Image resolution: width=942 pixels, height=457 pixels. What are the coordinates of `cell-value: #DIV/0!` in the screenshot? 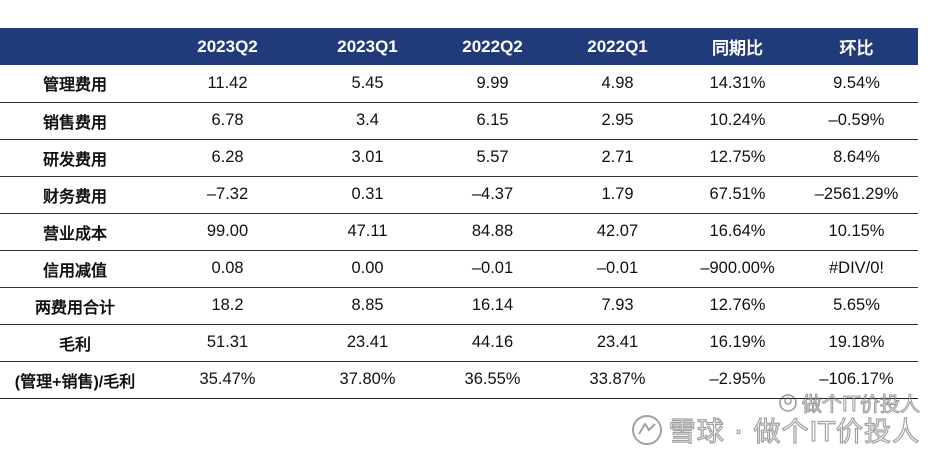 It's located at (856, 268).